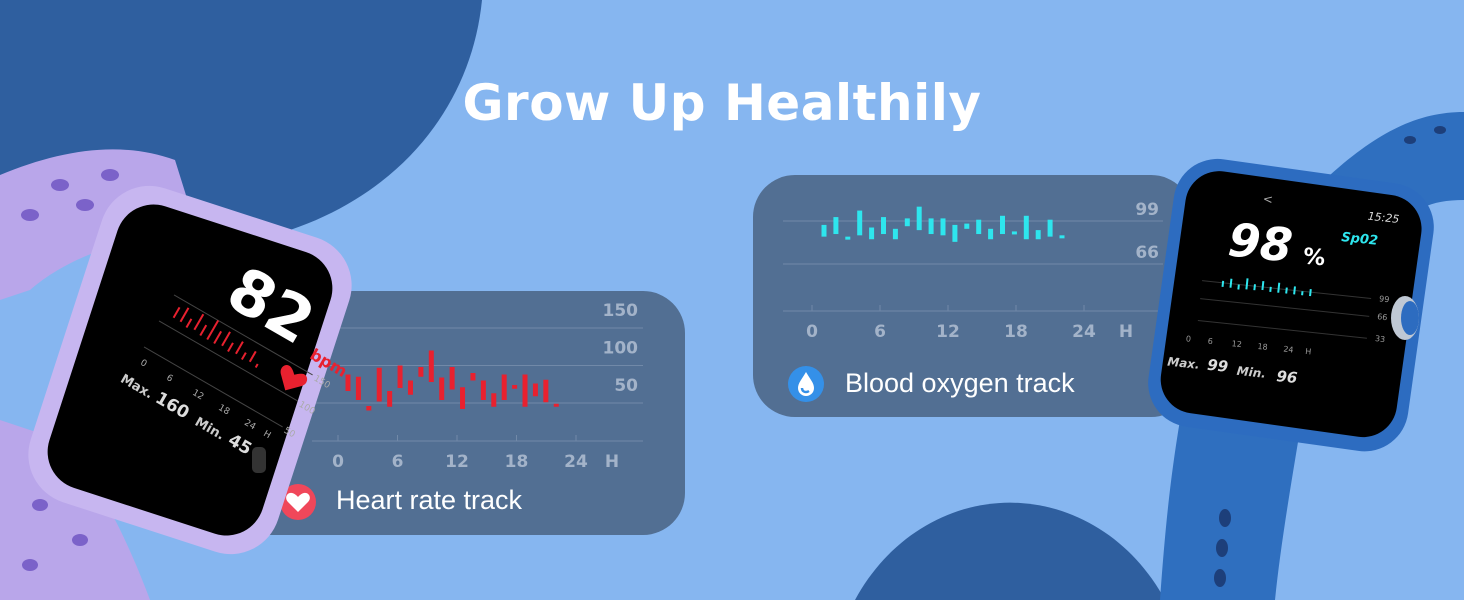  Describe the element at coordinates (621, 311) in the screenshot. I see `y-tick-label: 150` at that location.